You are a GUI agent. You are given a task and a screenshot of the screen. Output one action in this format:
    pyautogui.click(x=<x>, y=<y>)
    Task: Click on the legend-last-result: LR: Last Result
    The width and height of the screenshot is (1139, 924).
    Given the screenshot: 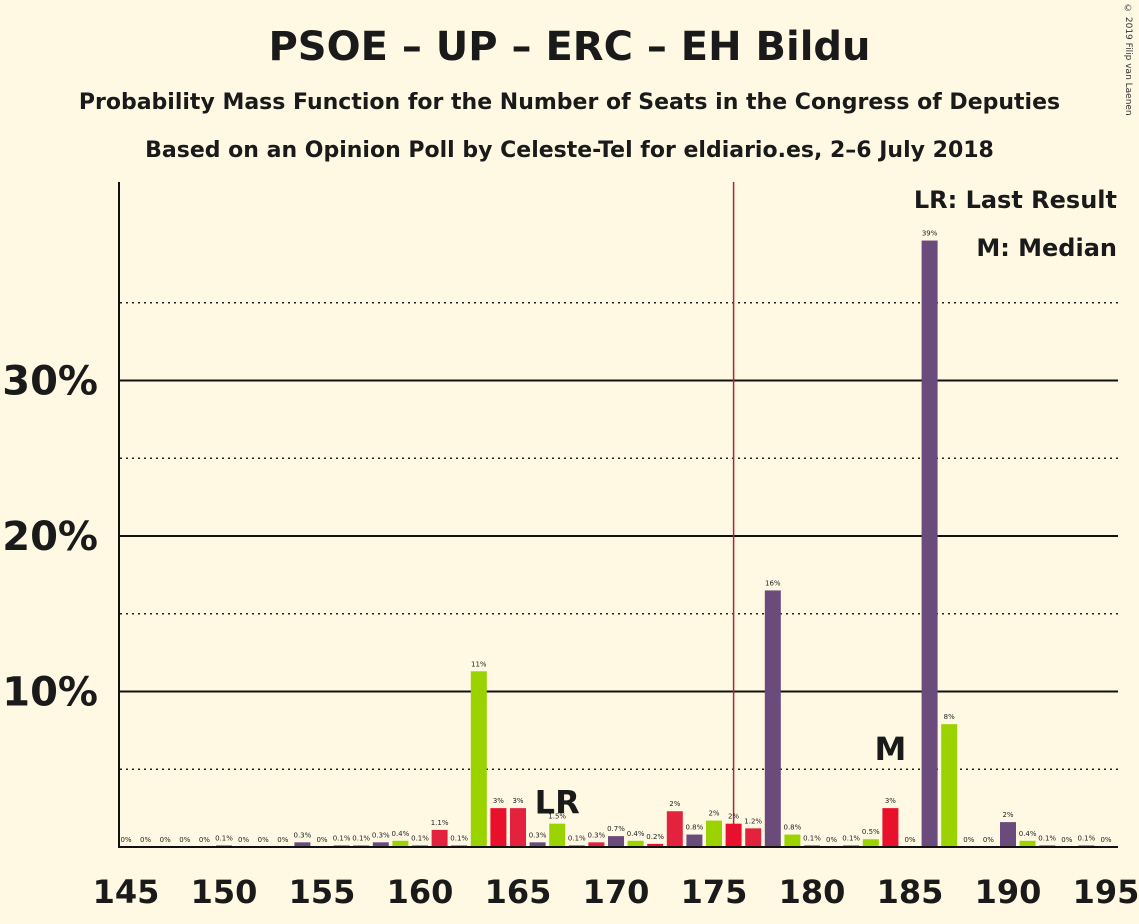 What is the action you would take?
    pyautogui.click(x=1015, y=200)
    